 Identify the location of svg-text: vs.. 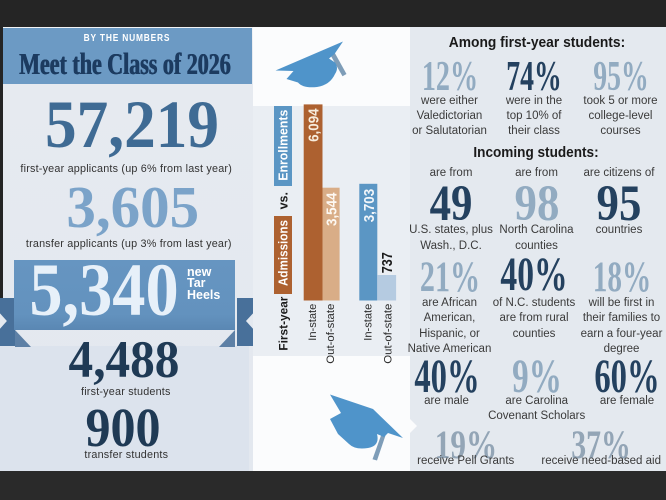
(284, 200).